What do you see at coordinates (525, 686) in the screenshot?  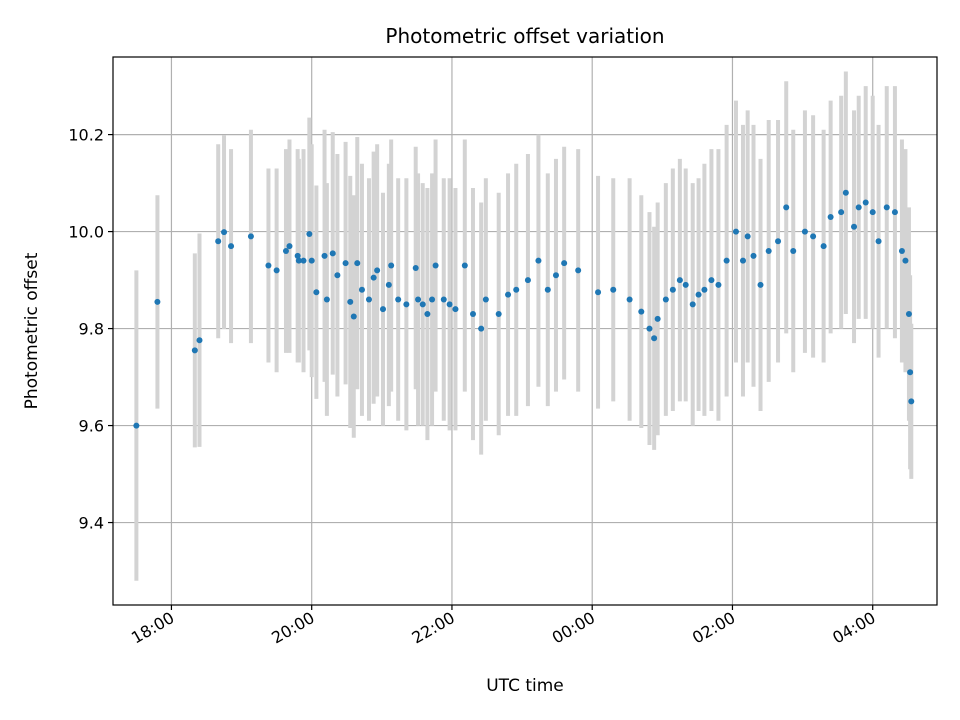 I see `x-axis-label: UTC time` at bounding box center [525, 686].